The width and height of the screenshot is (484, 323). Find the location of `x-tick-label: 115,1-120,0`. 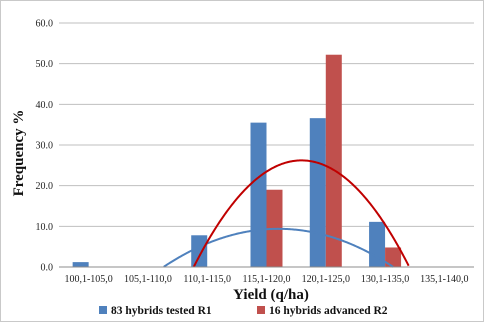

x-tick-label: 115,1-120,0 is located at coordinates (267, 279).